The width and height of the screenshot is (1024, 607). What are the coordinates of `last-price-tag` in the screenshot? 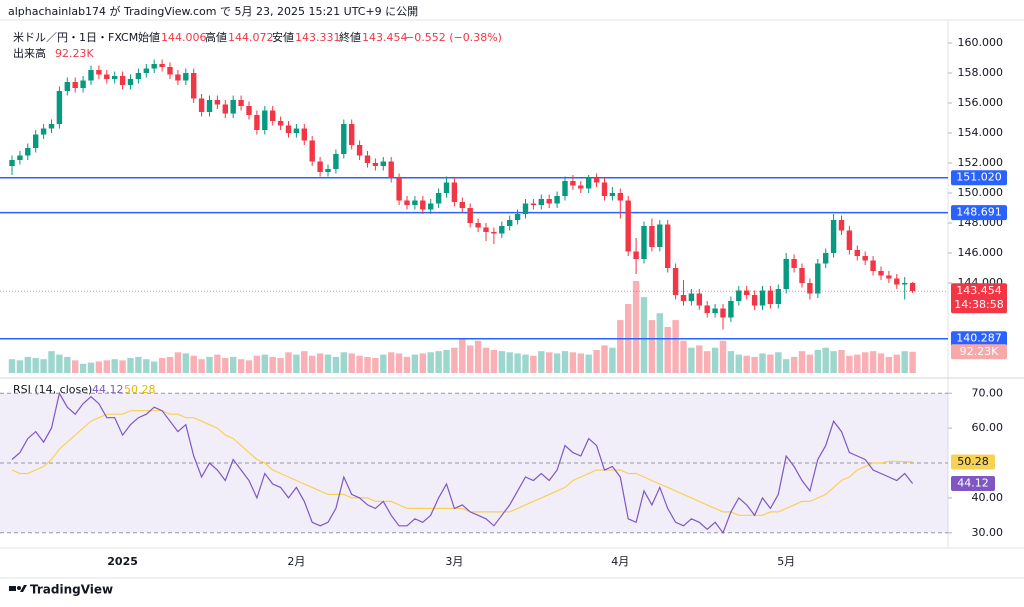 It's located at (979, 298).